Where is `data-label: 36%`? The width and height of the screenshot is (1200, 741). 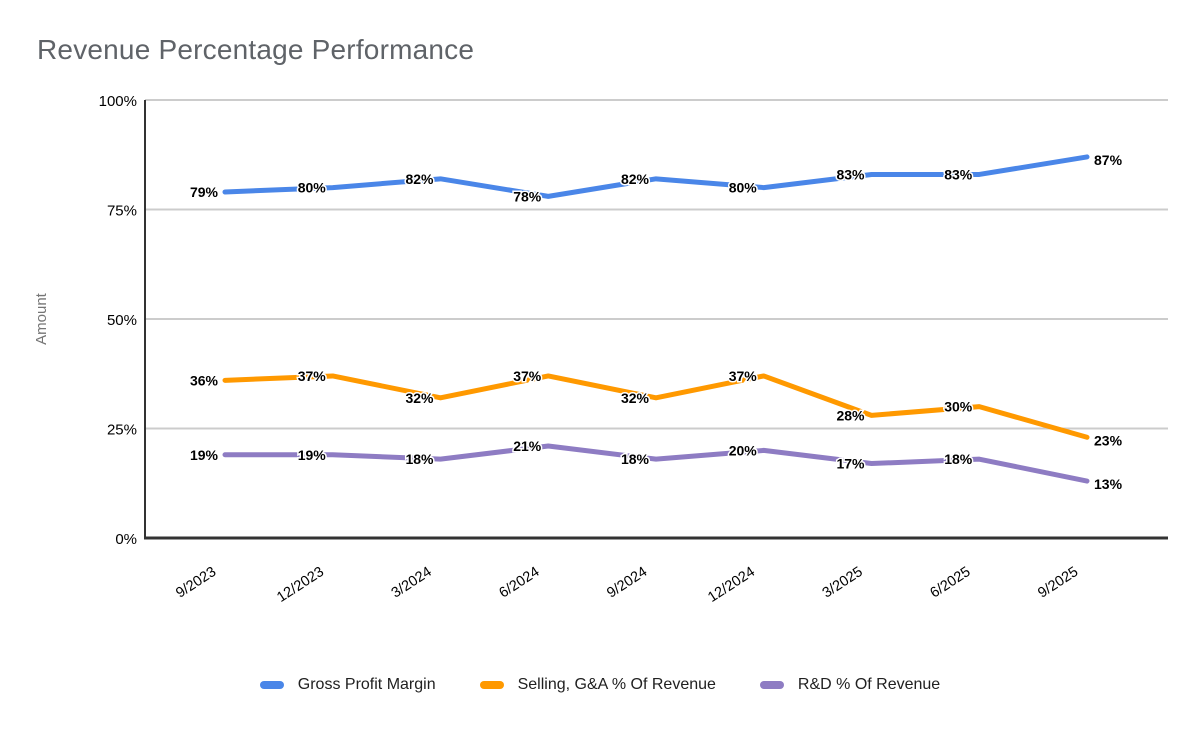
data-label: 36% is located at coordinates (204, 380).